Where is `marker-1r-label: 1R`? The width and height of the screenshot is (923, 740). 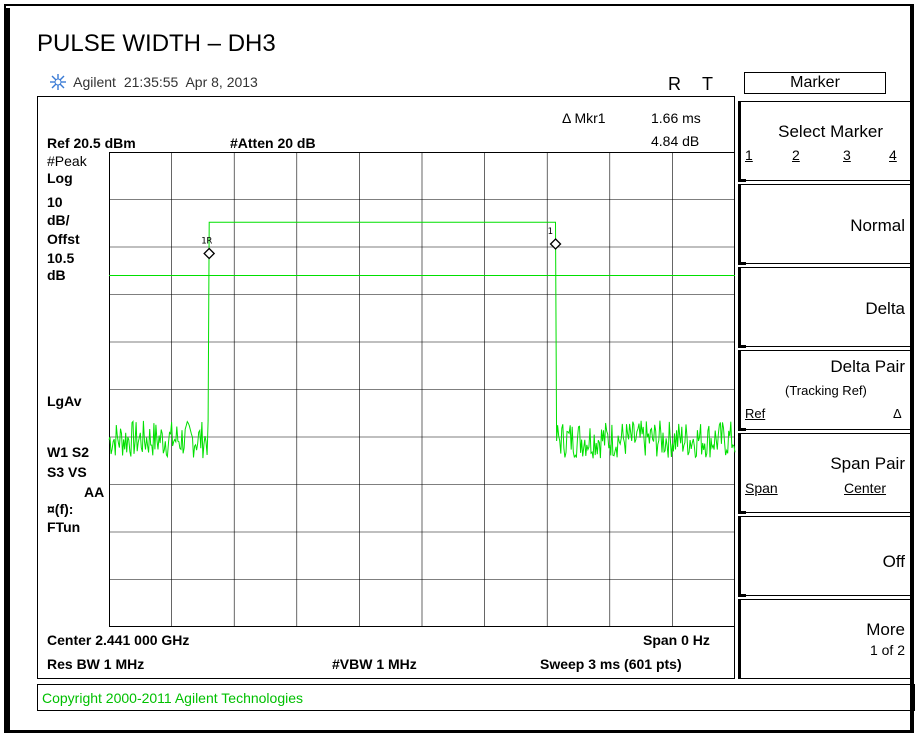
marker-1r-label: 1R is located at coordinates (206, 242).